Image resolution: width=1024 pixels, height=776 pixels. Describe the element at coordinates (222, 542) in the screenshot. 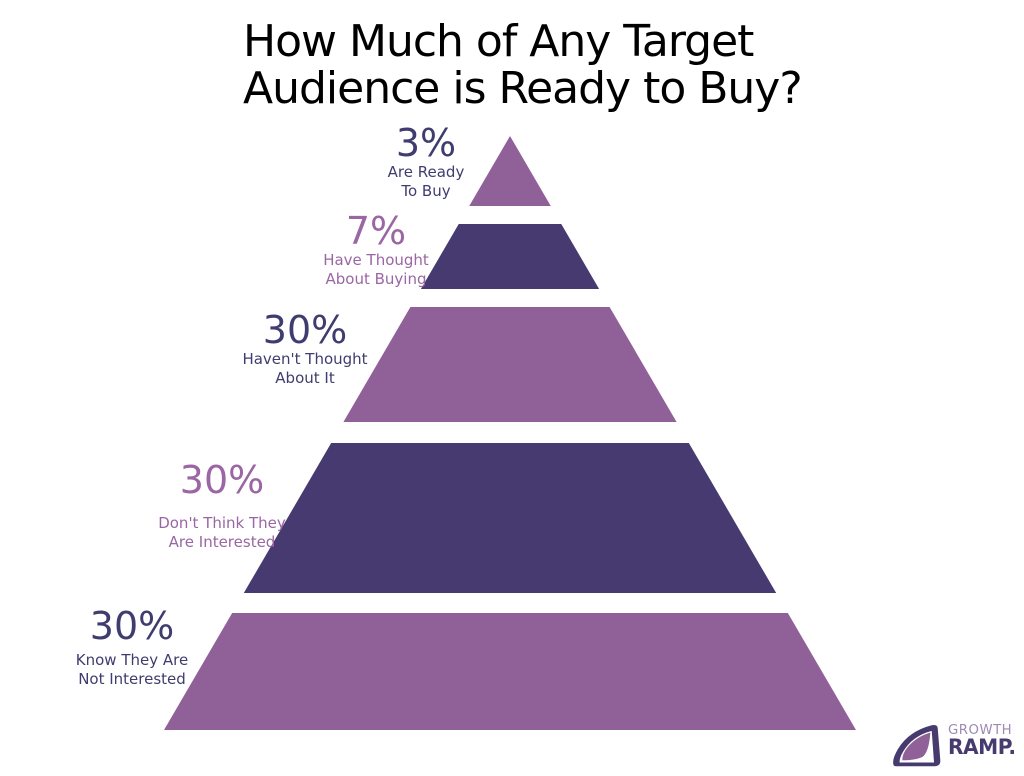

I see `tier-description-line: Are Interested` at that location.